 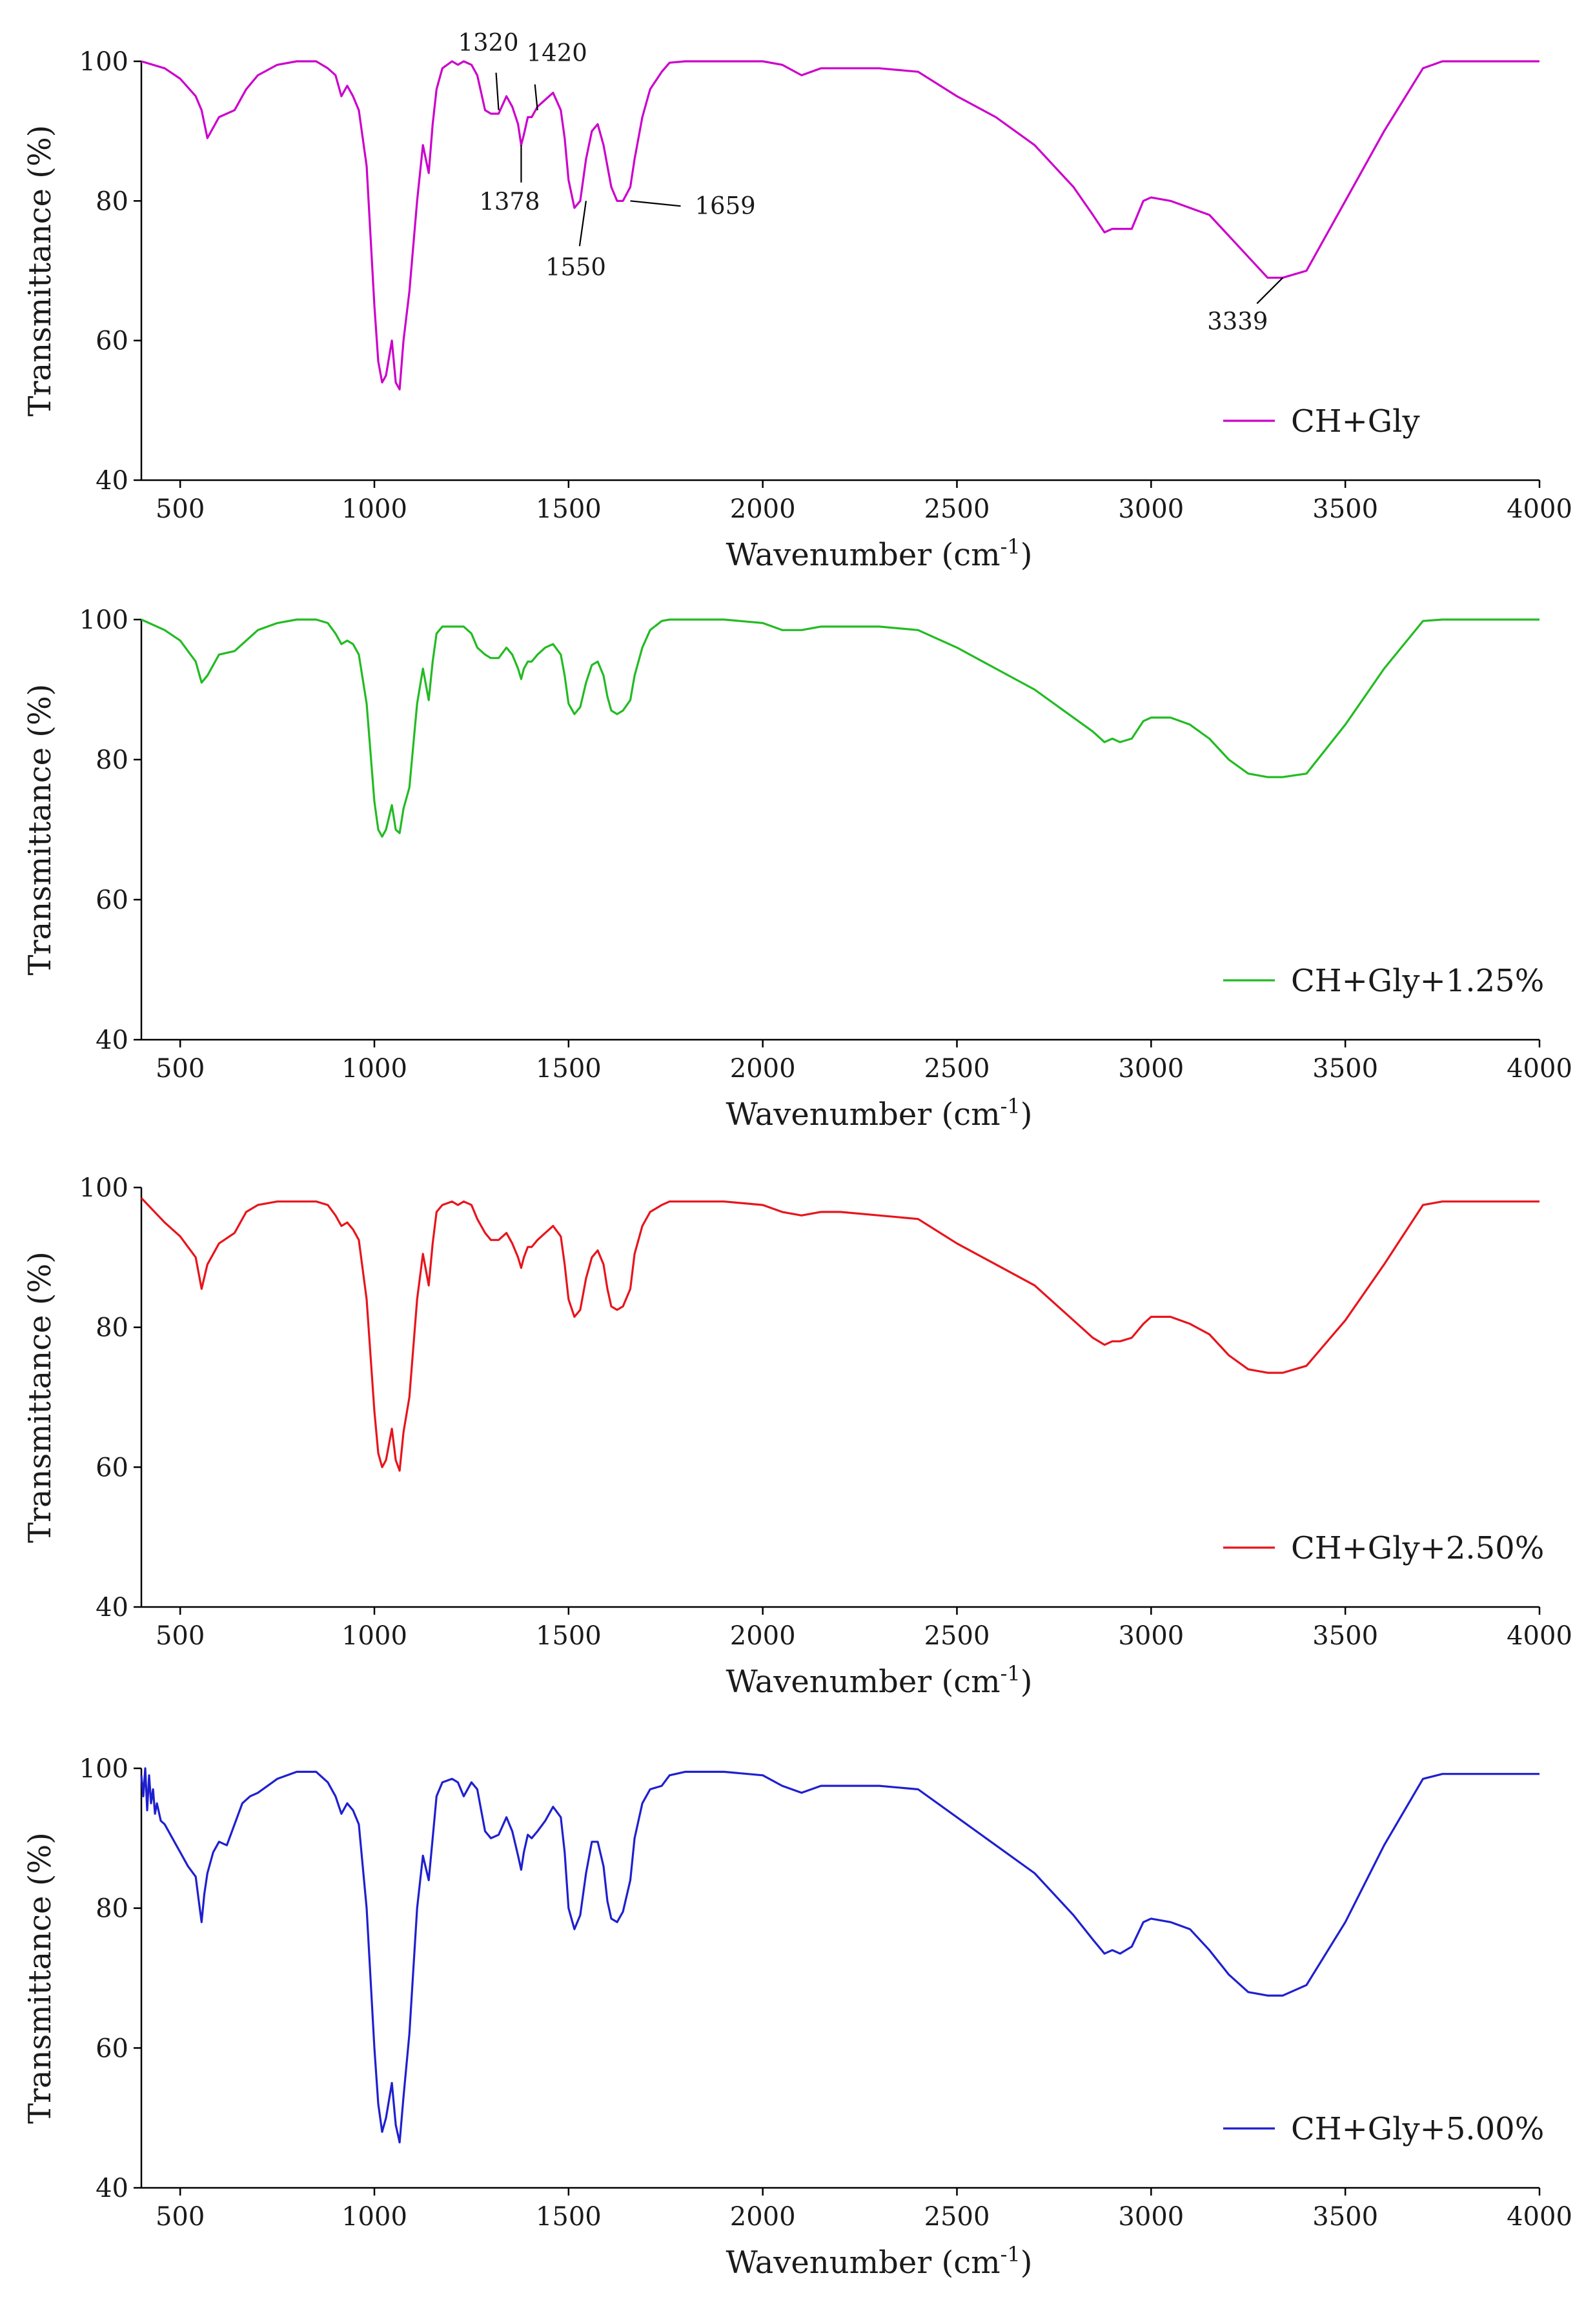 I want to click on annotation-label: 1320, so click(x=488, y=43).